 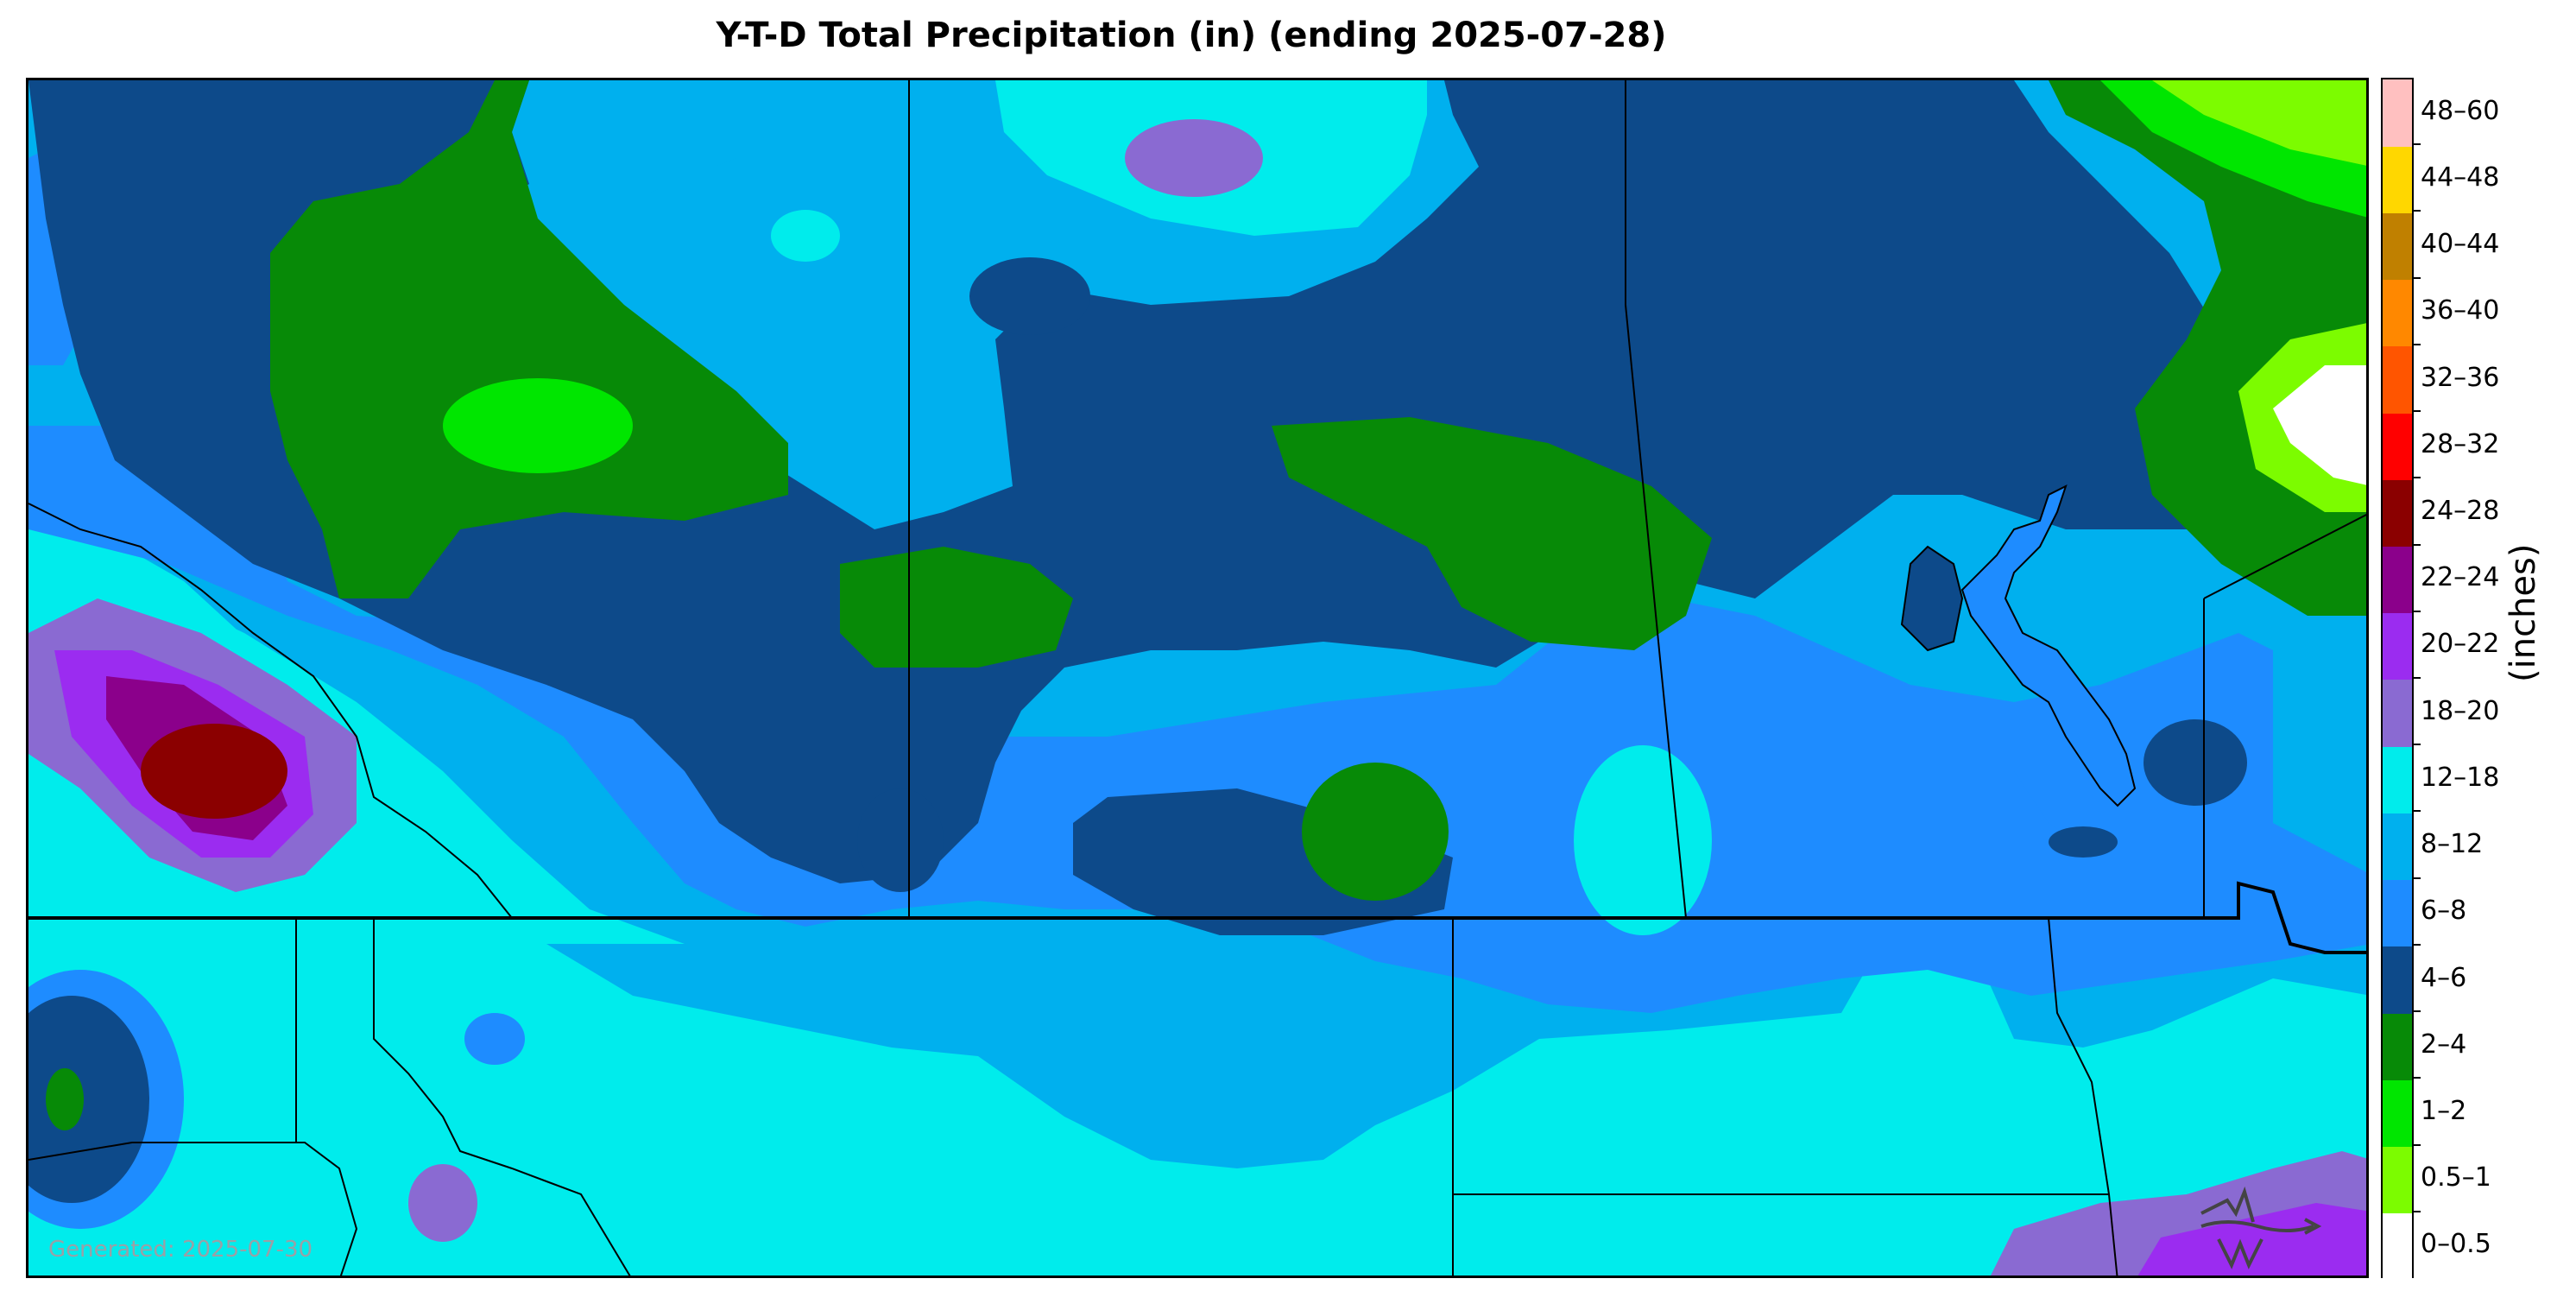 I want to click on region-4-6-sw, so click(x=88, y=1099).